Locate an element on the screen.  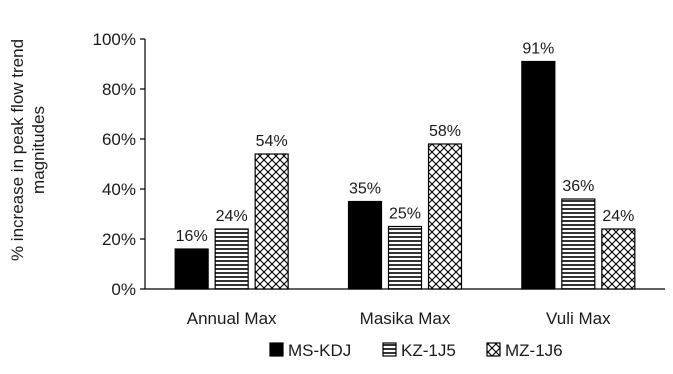
data-label: 25% is located at coordinates (405, 214).